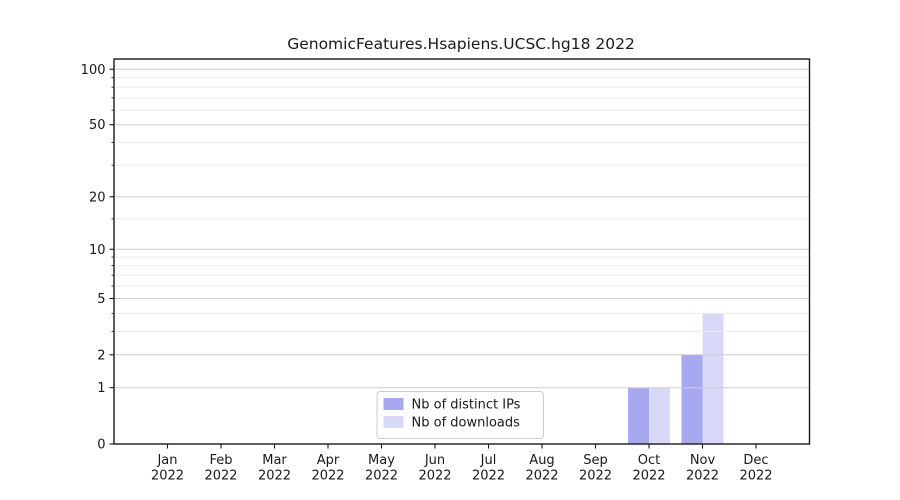 The width and height of the screenshot is (900, 500). Describe the element at coordinates (692, 399) in the screenshot. I see `bar-ips-nov` at that location.